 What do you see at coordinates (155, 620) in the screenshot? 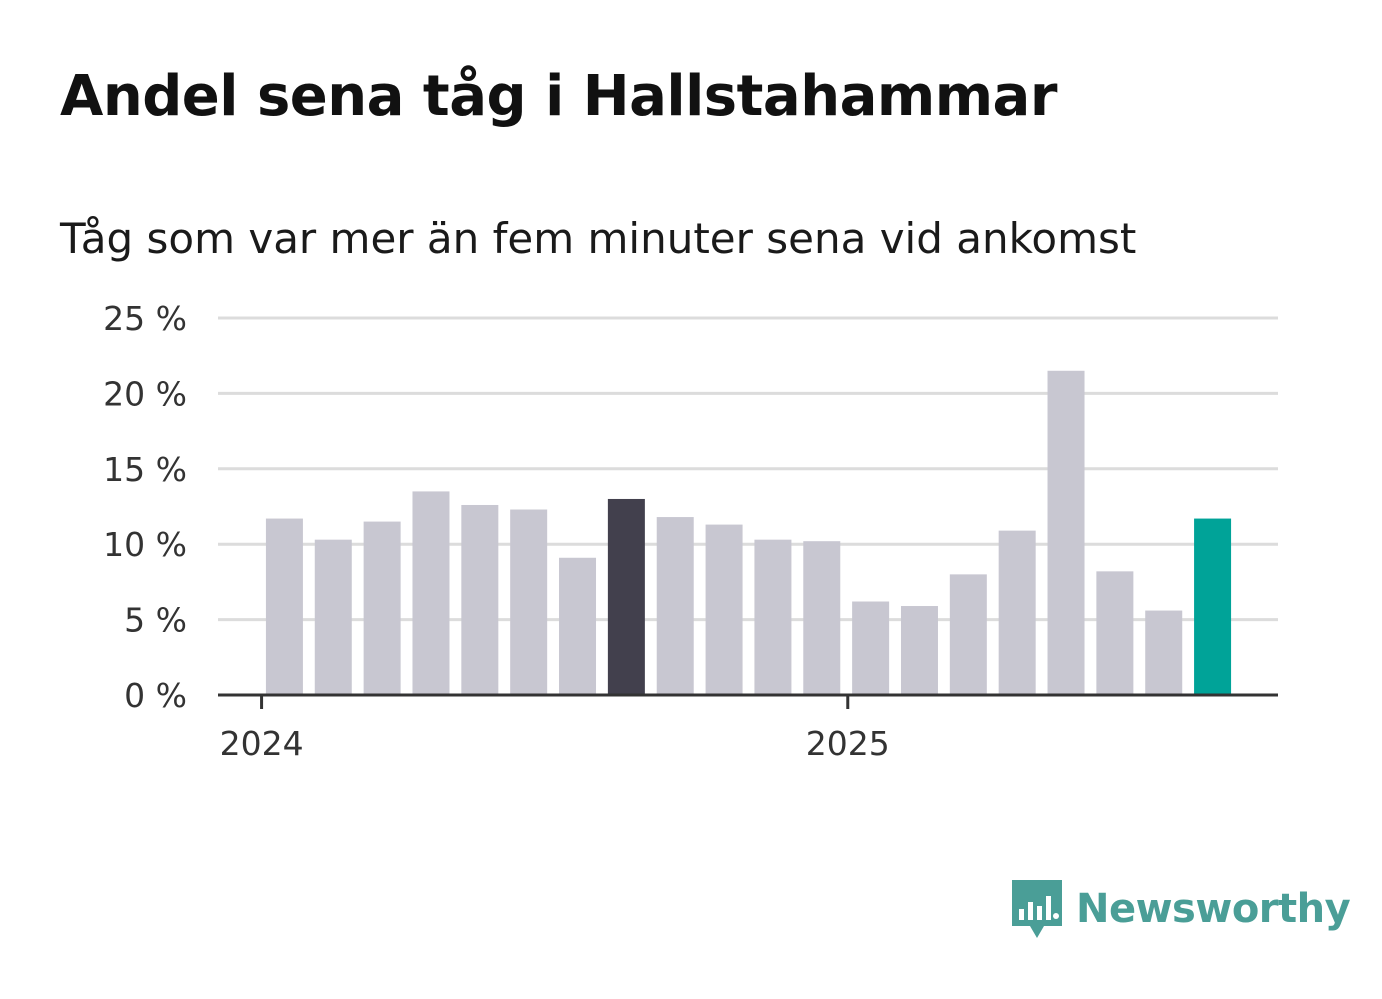
I see `y-tick-label: 5 %` at bounding box center [155, 620].